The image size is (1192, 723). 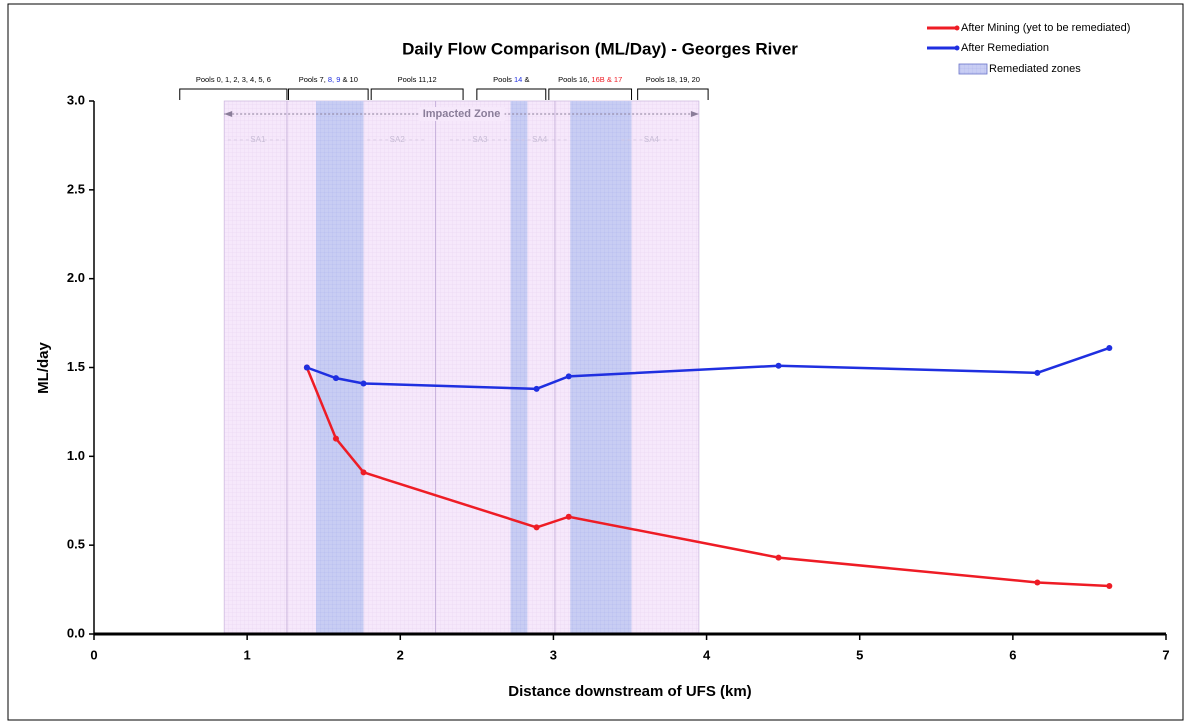 I want to click on legend-label: After Remediation, so click(x=1005, y=48).